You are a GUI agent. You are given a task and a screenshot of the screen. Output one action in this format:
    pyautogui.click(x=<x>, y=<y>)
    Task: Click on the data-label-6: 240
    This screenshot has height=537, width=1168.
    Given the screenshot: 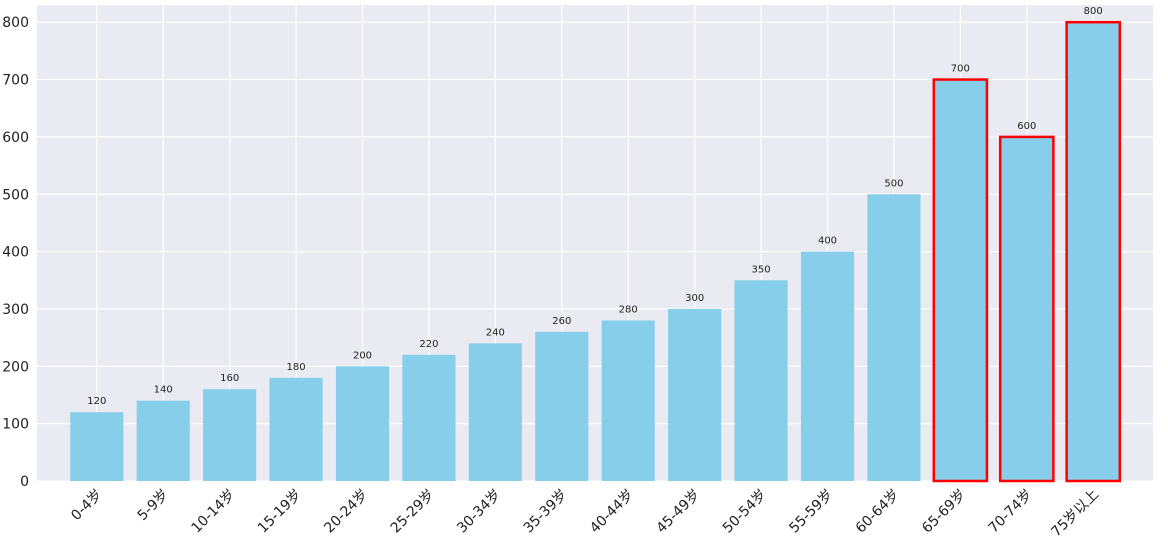 What is the action you would take?
    pyautogui.click(x=495, y=332)
    